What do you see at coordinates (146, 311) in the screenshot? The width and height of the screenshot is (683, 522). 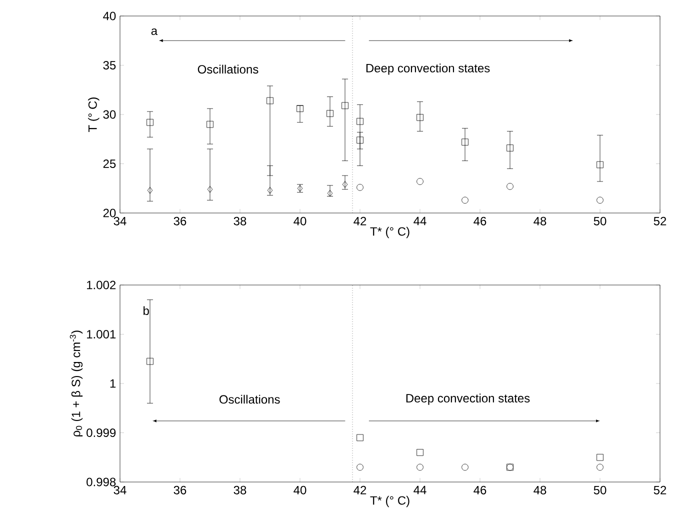 I see `annotation: b` at bounding box center [146, 311].